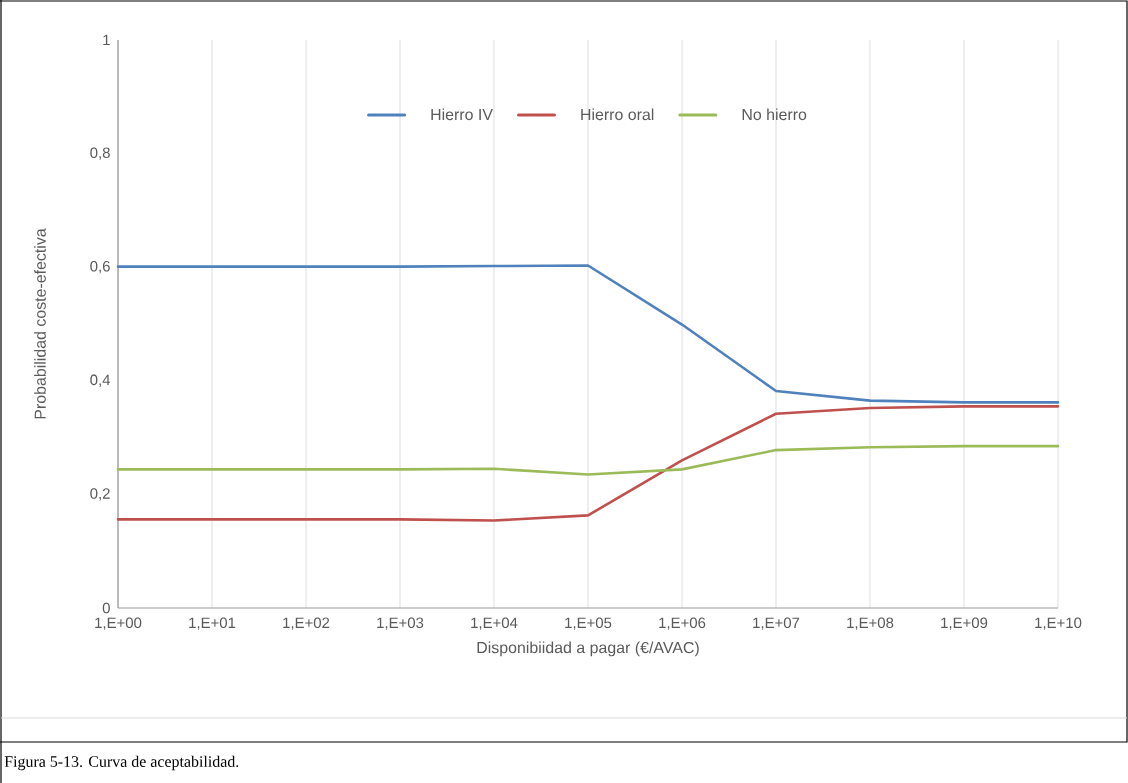 This screenshot has width=1128, height=783. Describe the element at coordinates (106, 40) in the screenshot. I see `y-tick-label: 1` at that location.